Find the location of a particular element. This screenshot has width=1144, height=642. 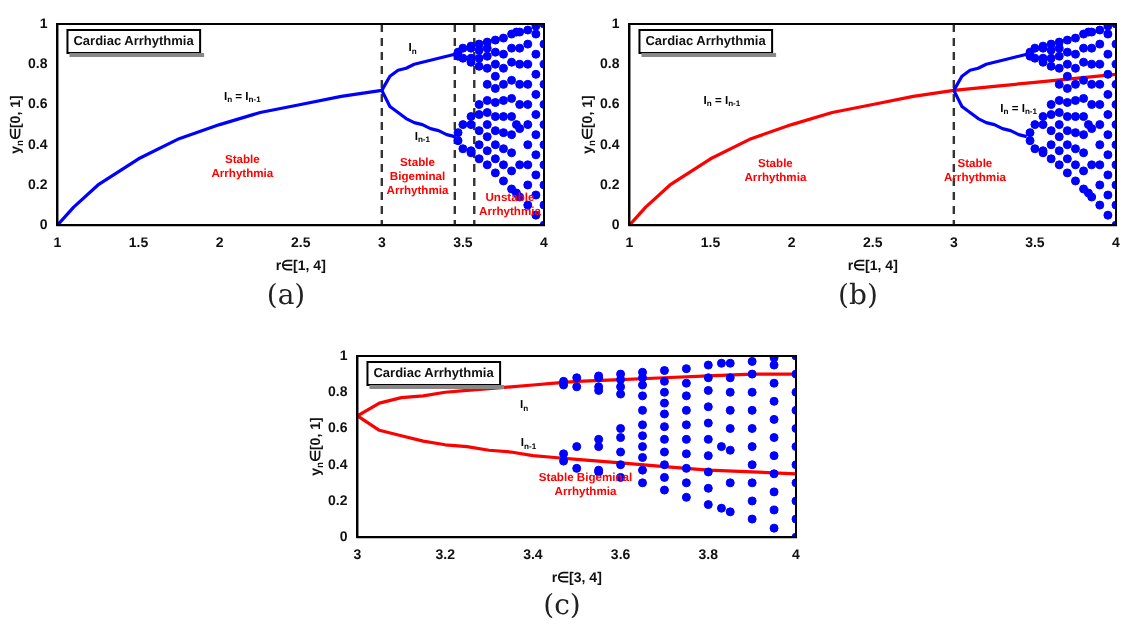

text: (b) is located at coordinates (858, 296).